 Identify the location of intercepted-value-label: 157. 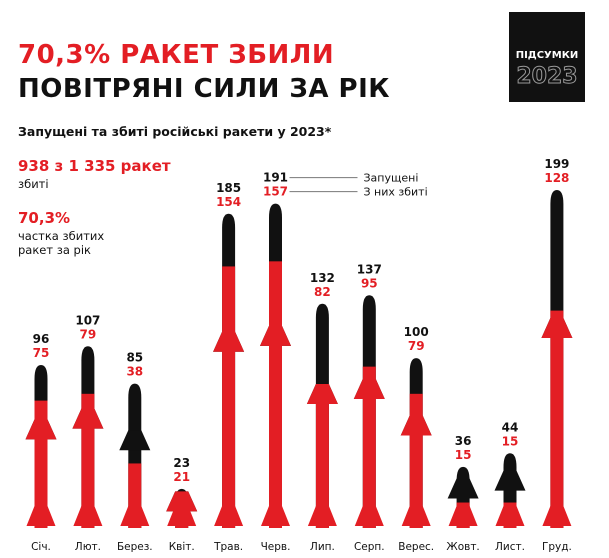
(275, 192).